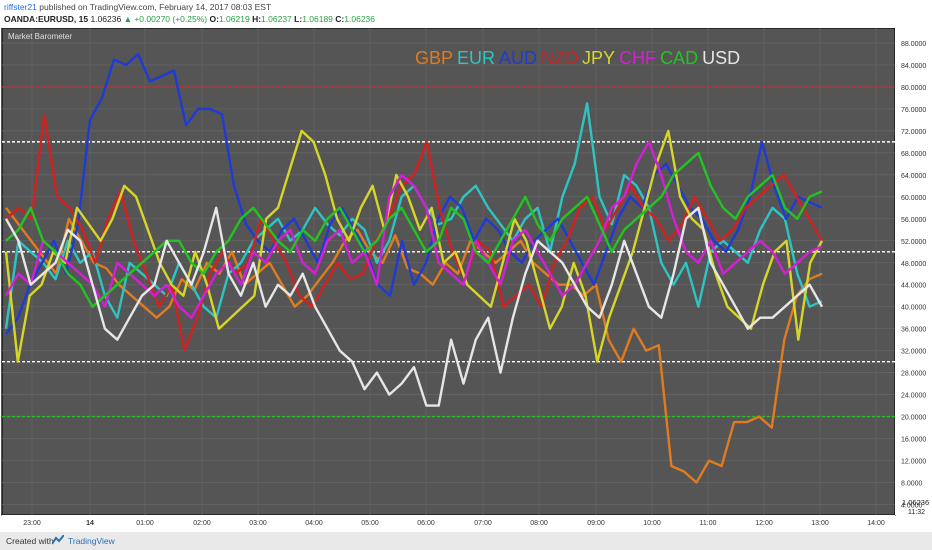 The width and height of the screenshot is (932, 550). Describe the element at coordinates (360, 19) in the screenshot. I see `close-value: 1.06236` at that location.